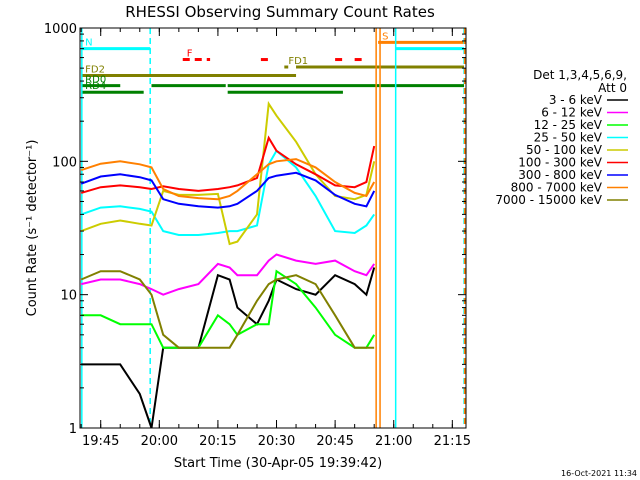 The width and height of the screenshot is (640, 480). What do you see at coordinates (564, 150) in the screenshot?
I see `legend-label-4: 50 - 100 keV` at bounding box center [564, 150].